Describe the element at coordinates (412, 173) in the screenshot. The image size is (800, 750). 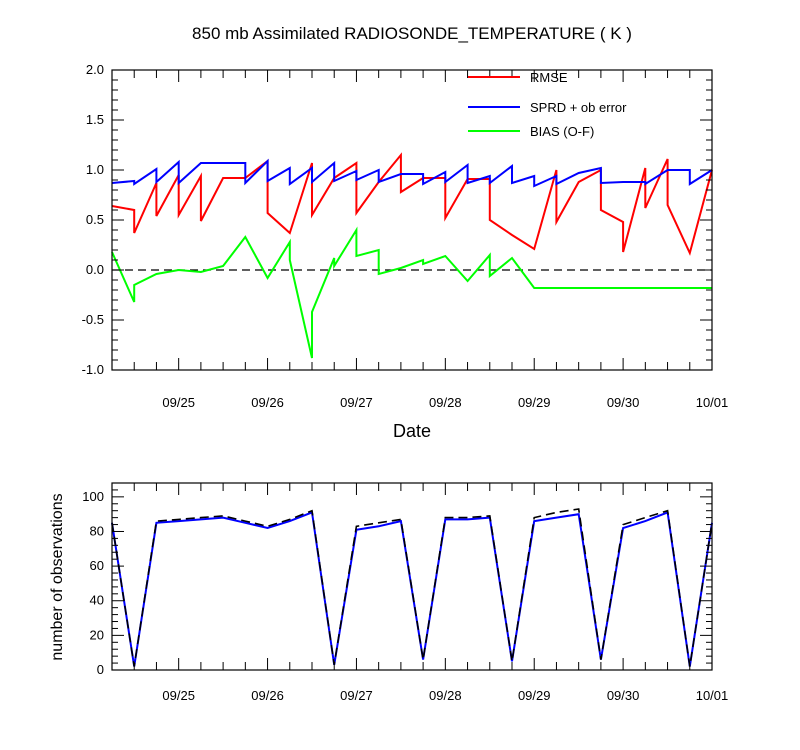
I see `top-series-line-sprd-ob-error` at that location.